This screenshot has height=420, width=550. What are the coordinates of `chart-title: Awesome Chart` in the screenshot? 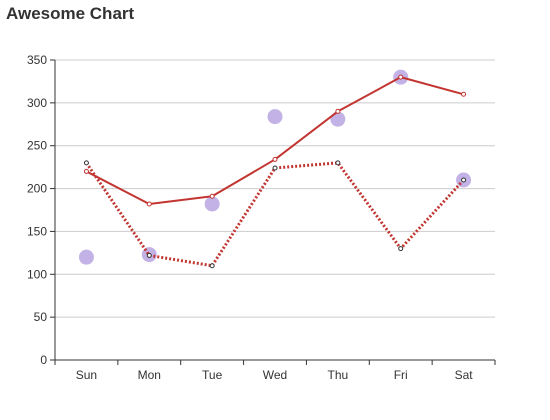 It's located at (70, 13).